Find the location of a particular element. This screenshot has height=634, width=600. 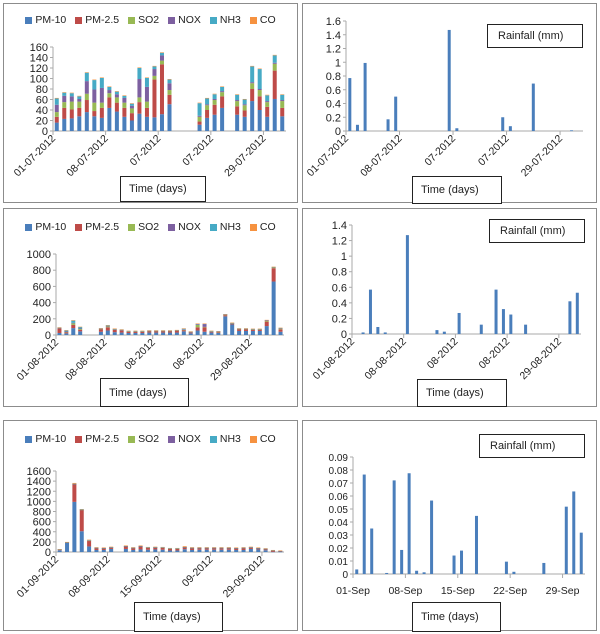

legend-label: NH3 is located at coordinates (230, 20).